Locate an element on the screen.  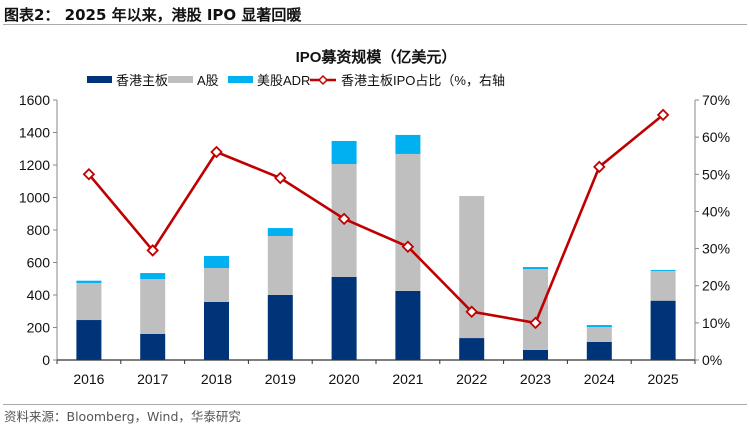
y-tick-label: 600 is located at coordinates (39, 263).